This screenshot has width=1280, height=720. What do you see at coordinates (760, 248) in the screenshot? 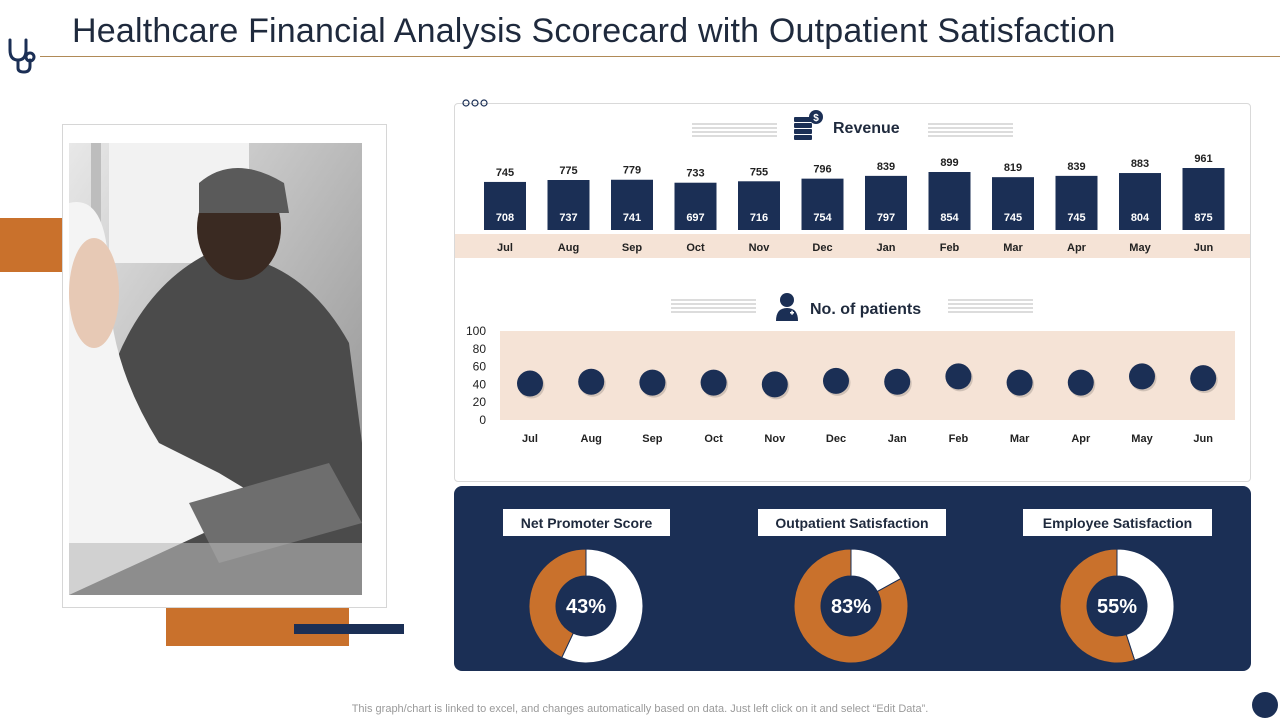
I see `revenue-x-label: Nov` at bounding box center [760, 248].